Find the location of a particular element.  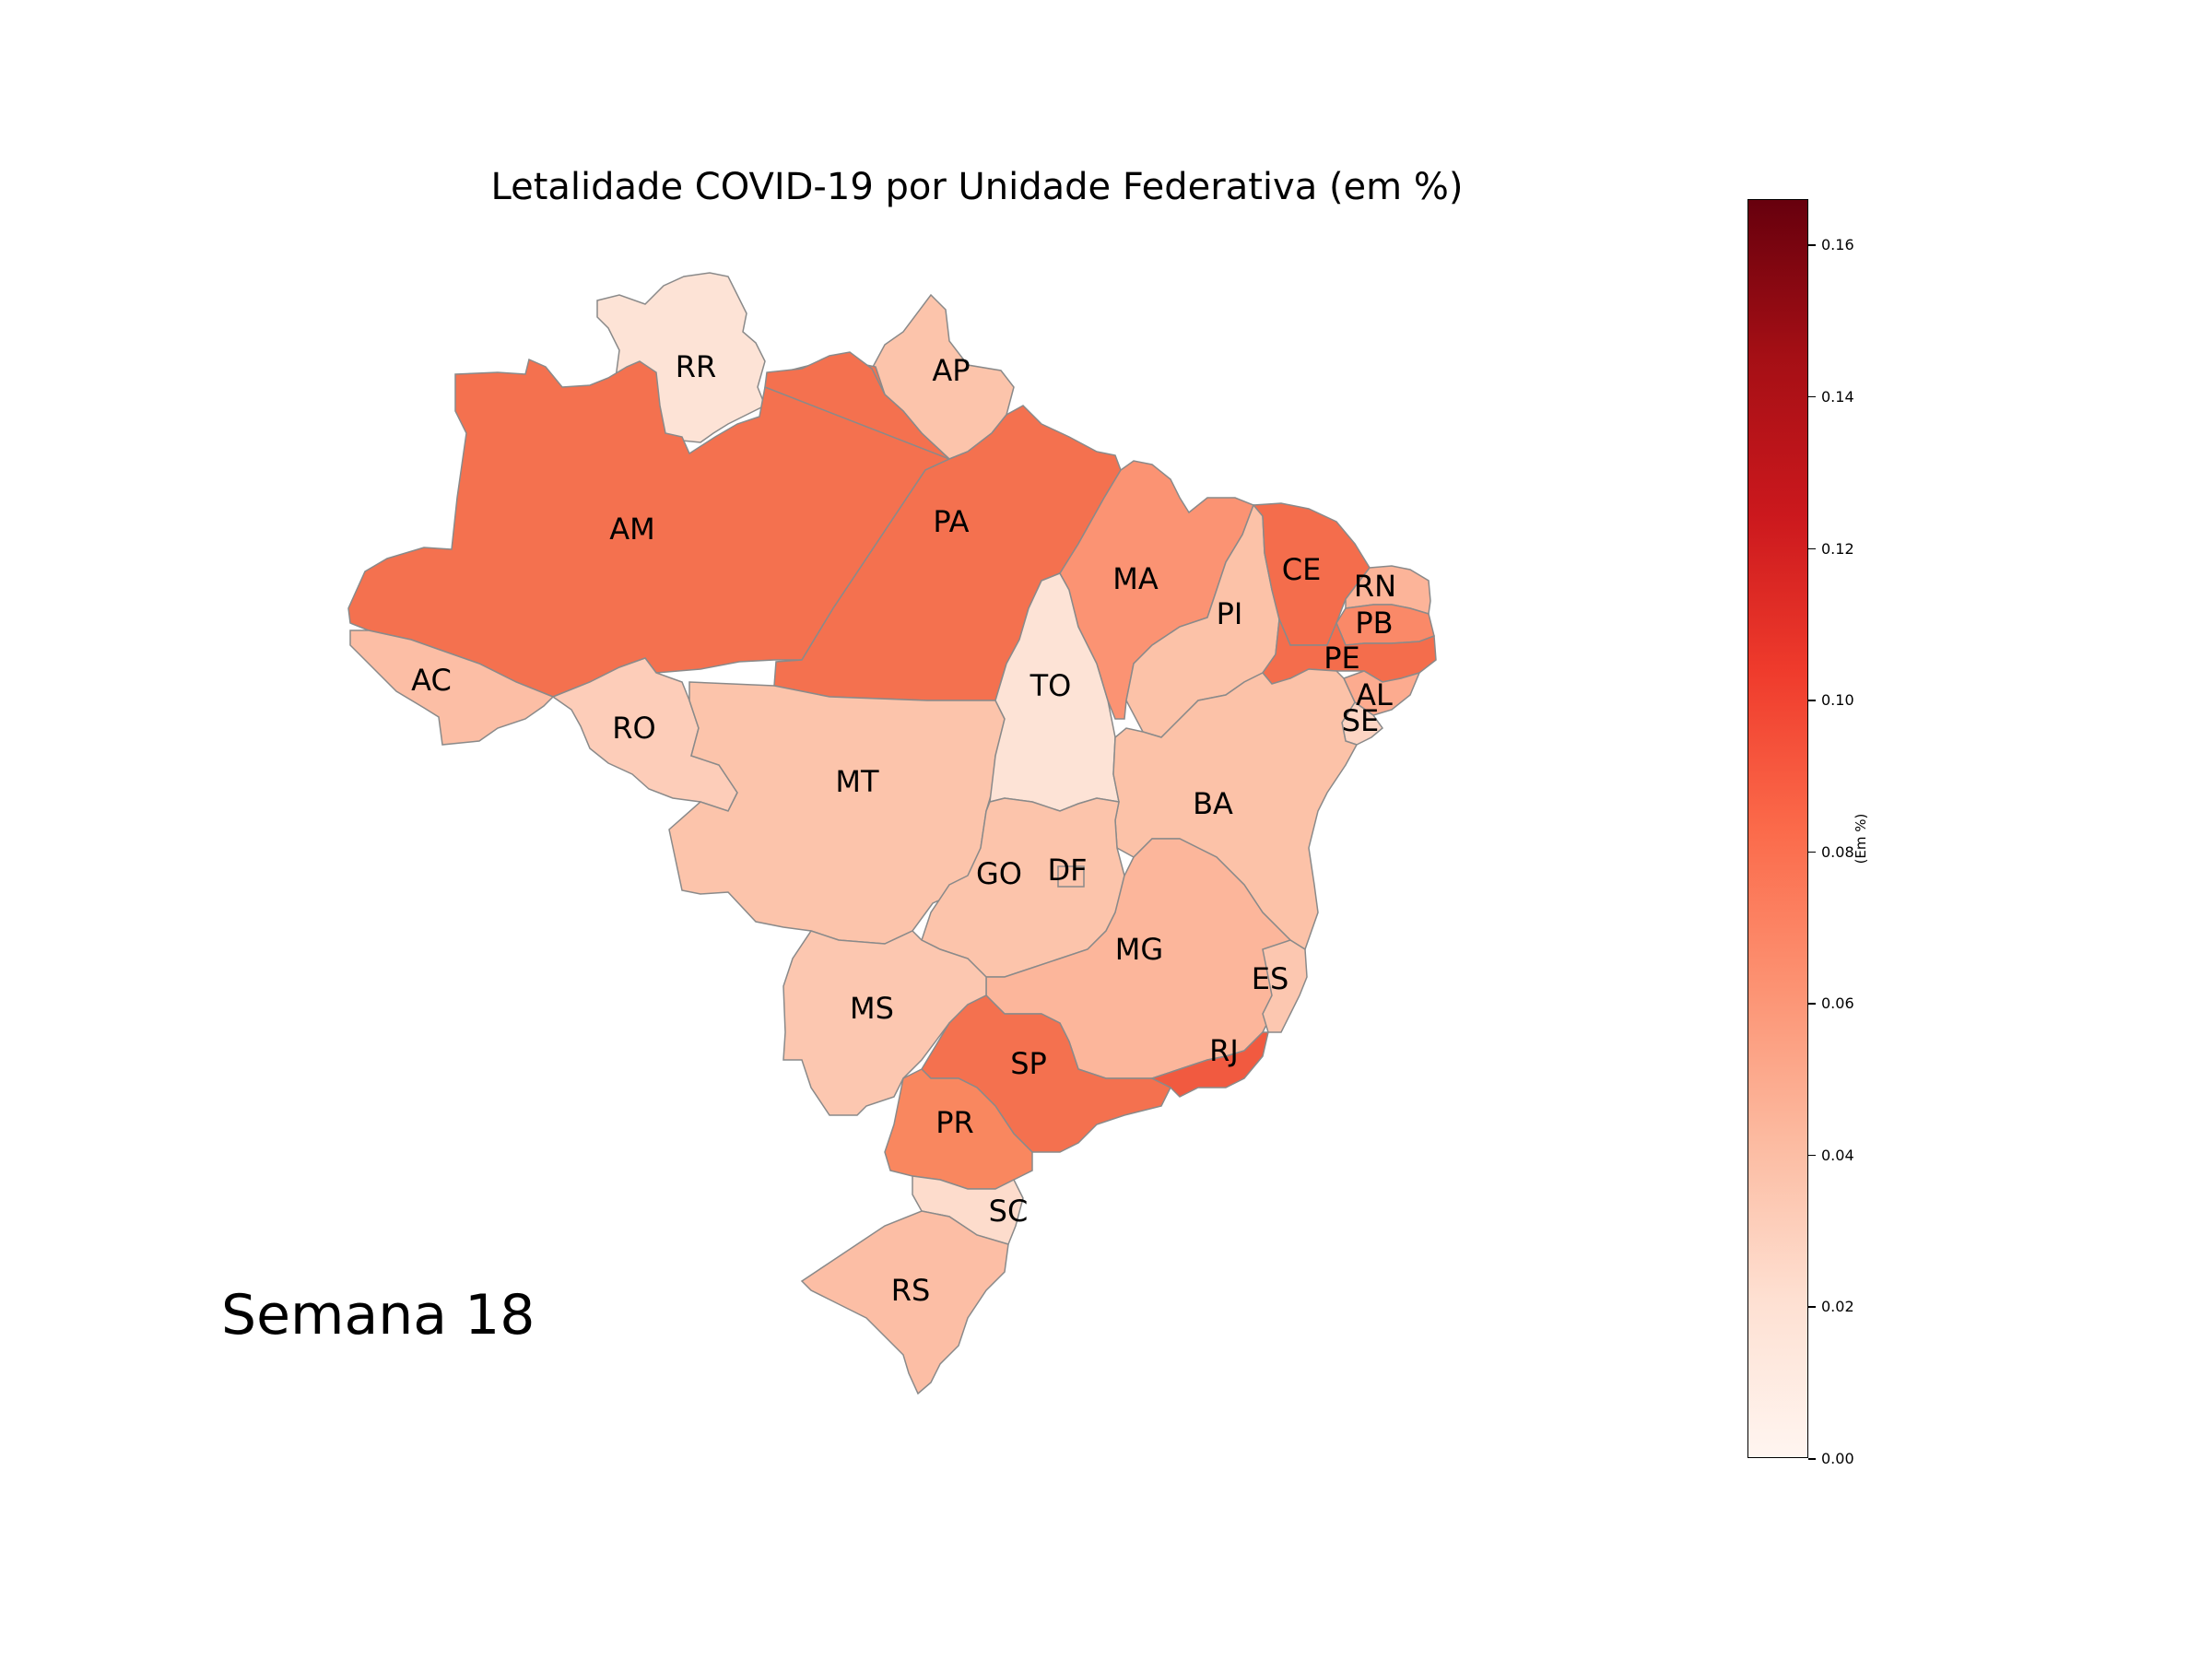

state-label-PI: PI is located at coordinates (1230, 613).